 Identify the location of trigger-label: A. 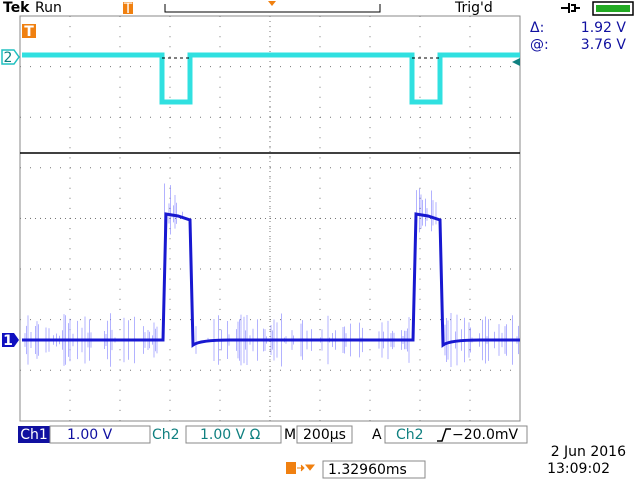
(377, 435).